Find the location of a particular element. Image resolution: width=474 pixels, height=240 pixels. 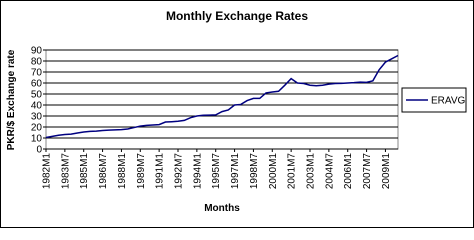

x-tick-label: 1985M1 is located at coordinates (84, 171).